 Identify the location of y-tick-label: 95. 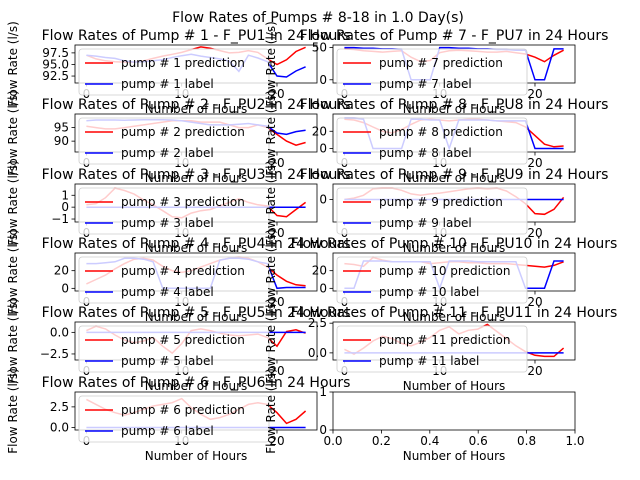
(61, 128).